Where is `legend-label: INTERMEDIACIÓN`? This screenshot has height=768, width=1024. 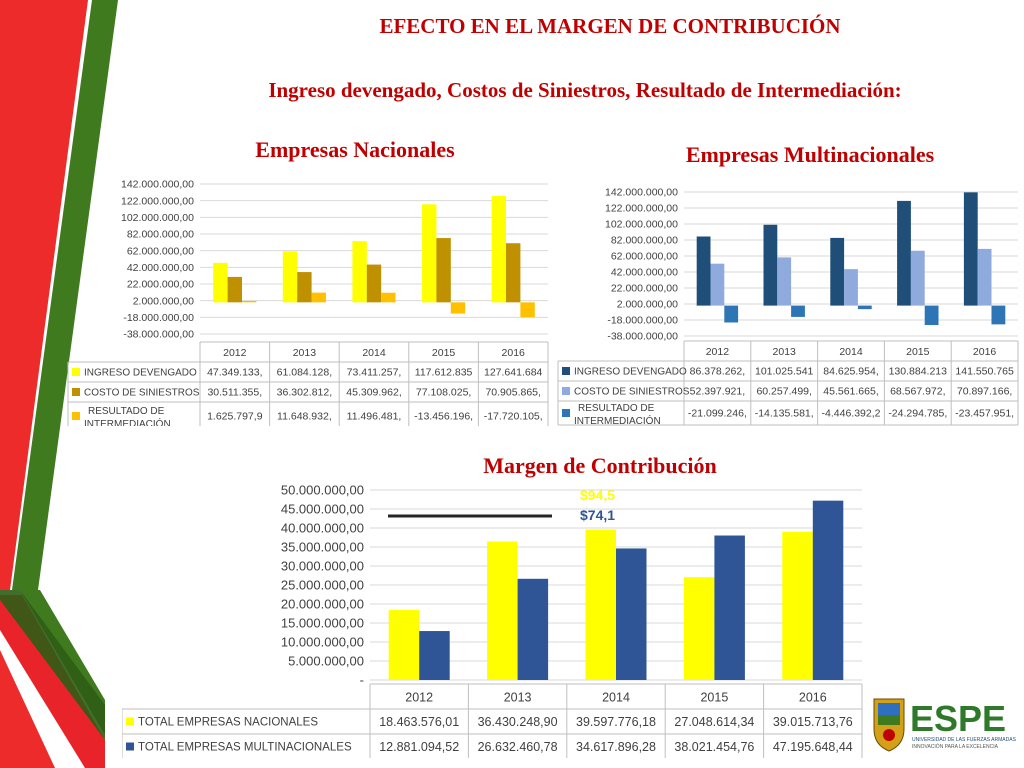
legend-label: INTERMEDIACIÓN is located at coordinates (127, 421).